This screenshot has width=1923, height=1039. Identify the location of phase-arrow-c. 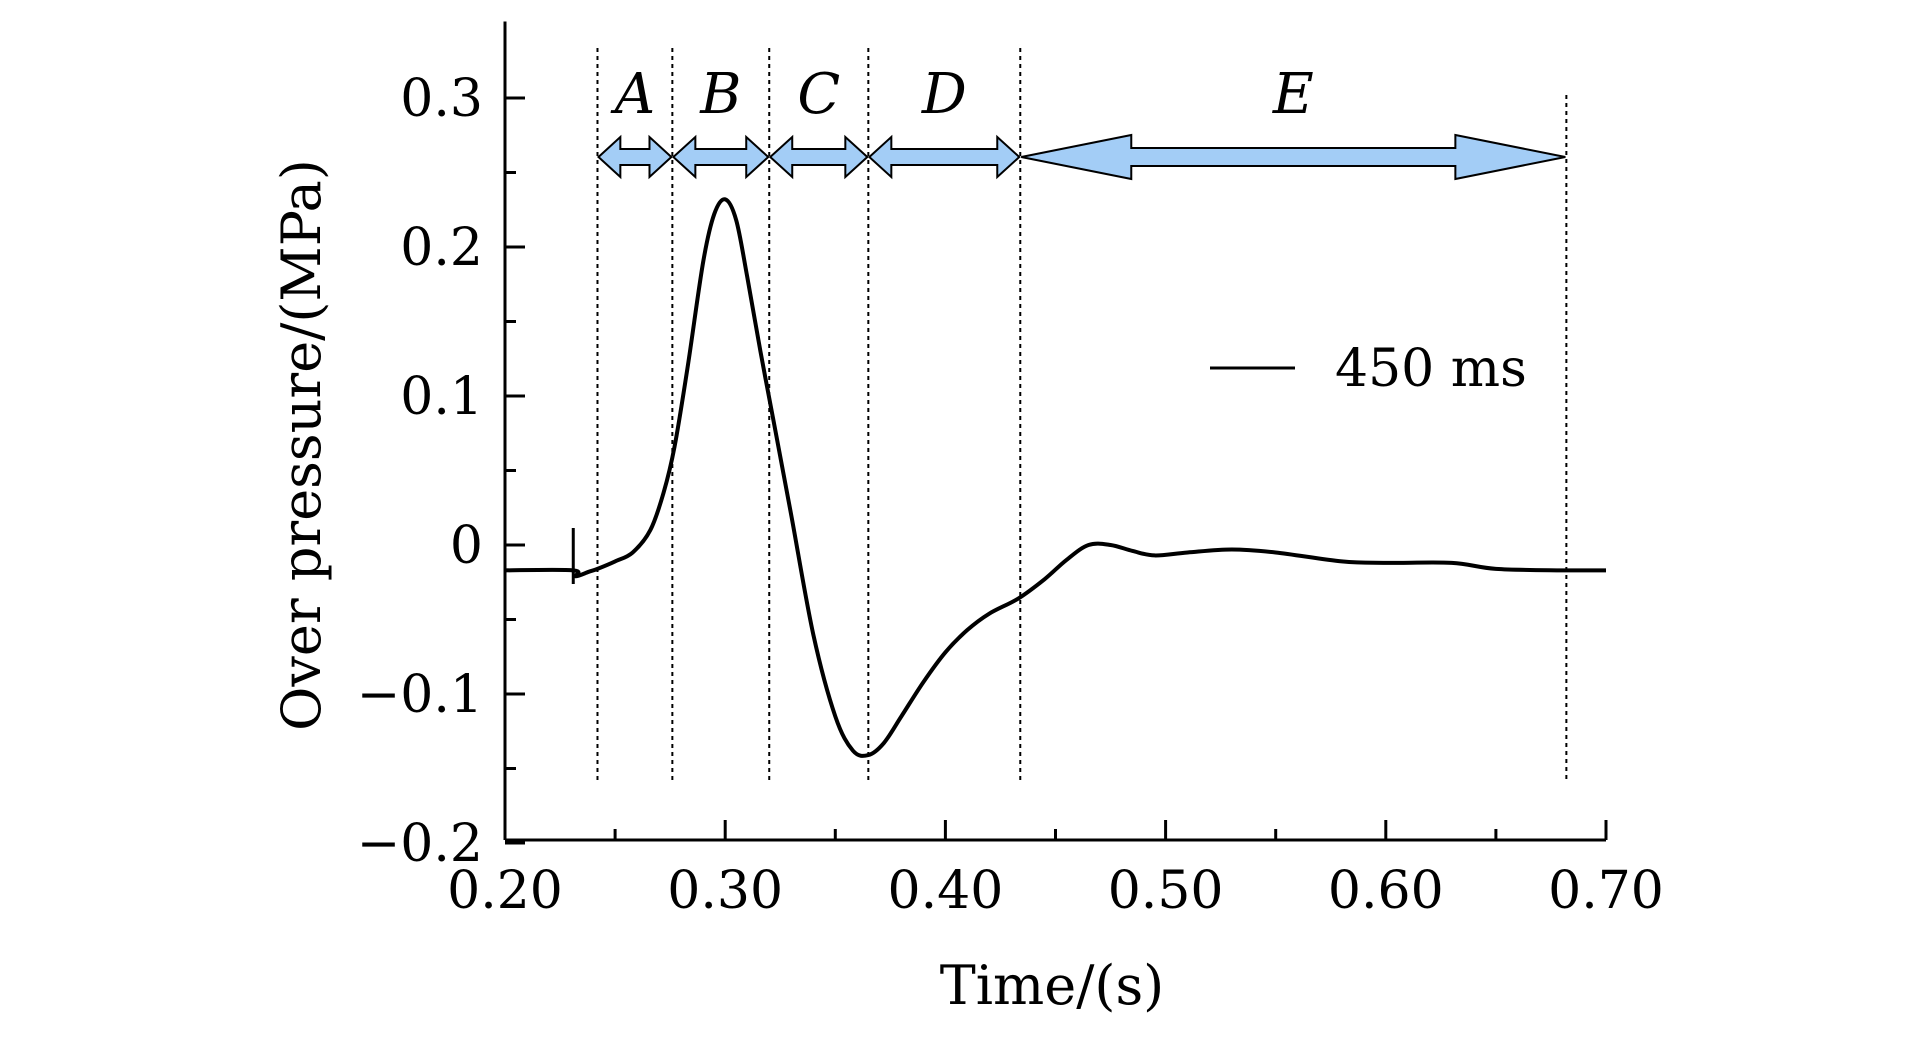
(818, 157).